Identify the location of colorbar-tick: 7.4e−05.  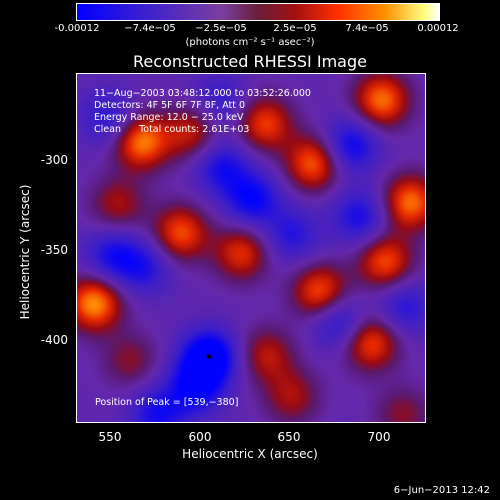
(367, 28).